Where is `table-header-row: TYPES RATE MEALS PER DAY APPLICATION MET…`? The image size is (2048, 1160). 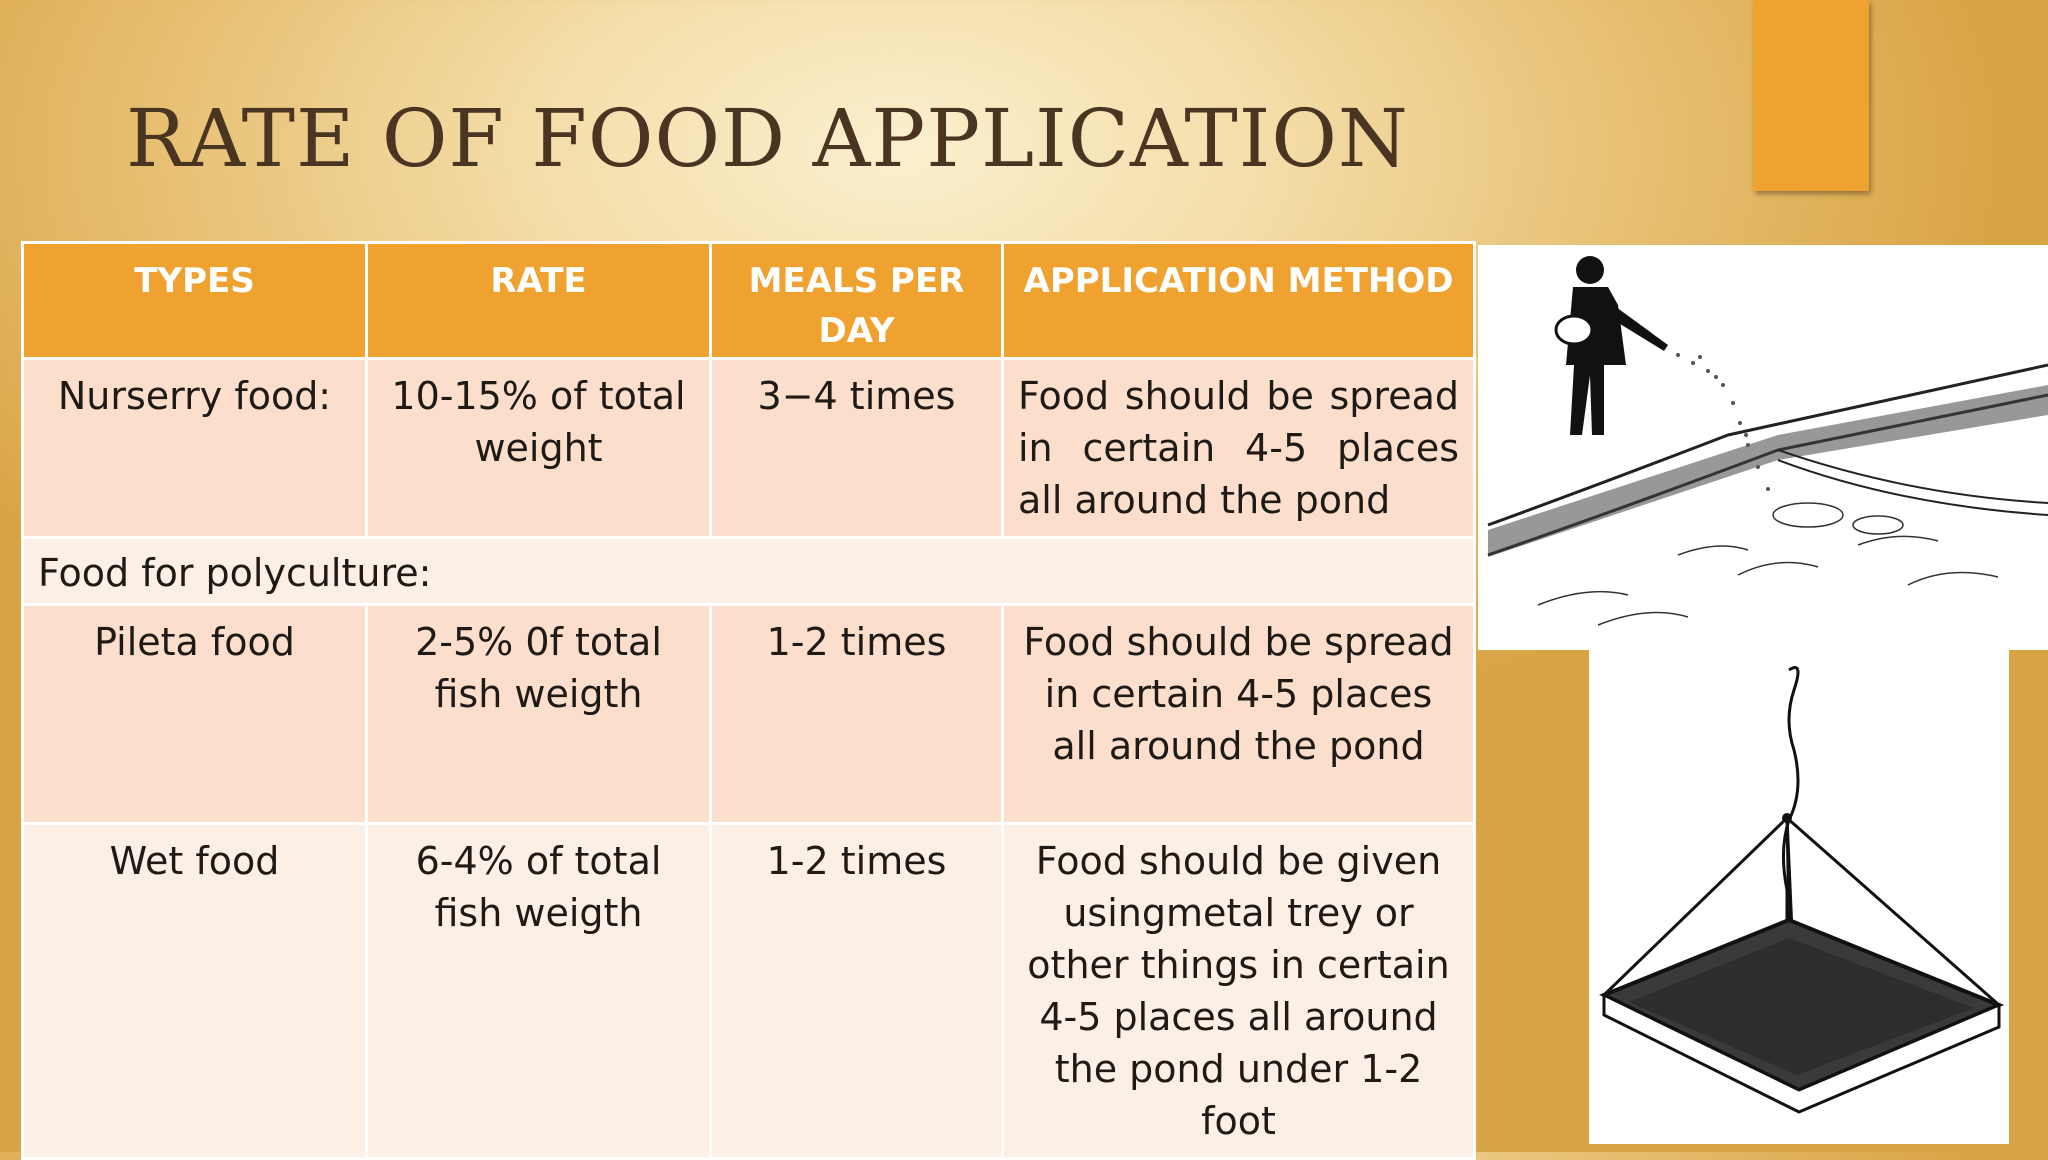
table-header-row: TYPES RATE MEALS PER DAY APPLICATION MET… is located at coordinates (748, 300).